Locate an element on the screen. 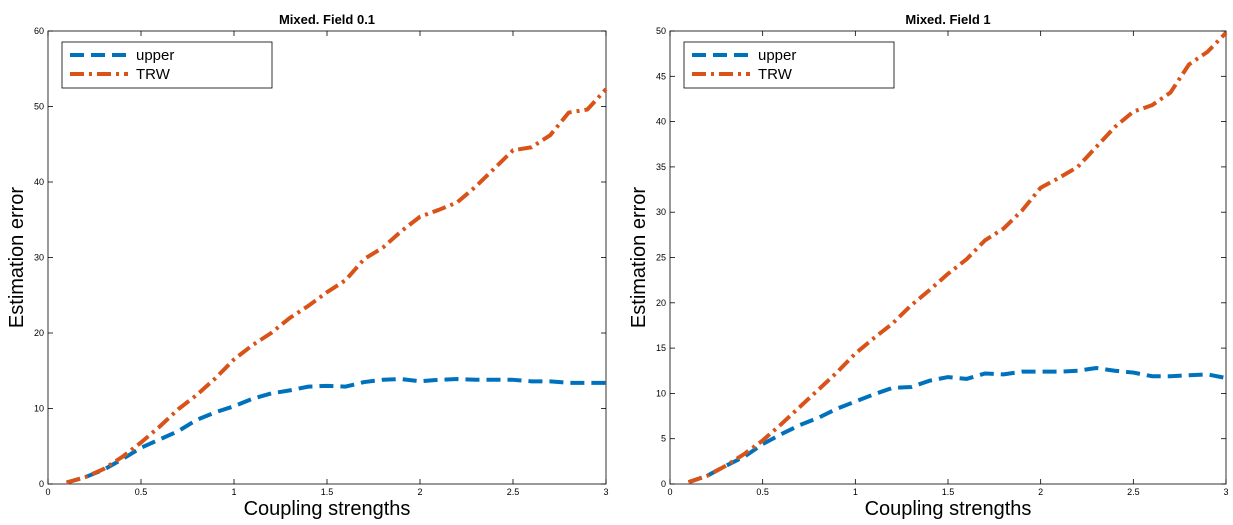 The width and height of the screenshot is (1233, 525). chart-title: Mixed. Field 0.1 is located at coordinates (327, 19).